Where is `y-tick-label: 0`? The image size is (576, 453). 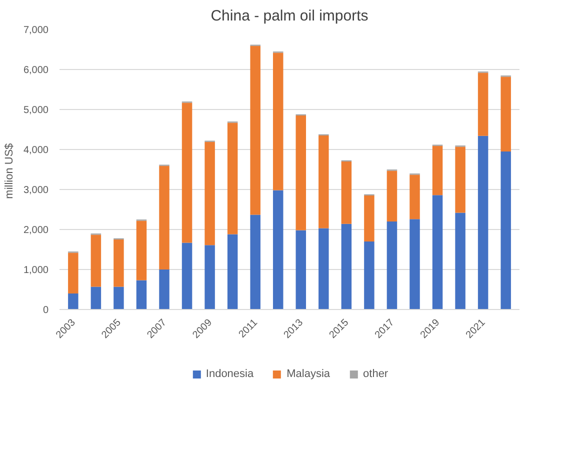
y-tick-label: 0 is located at coordinates (45, 310).